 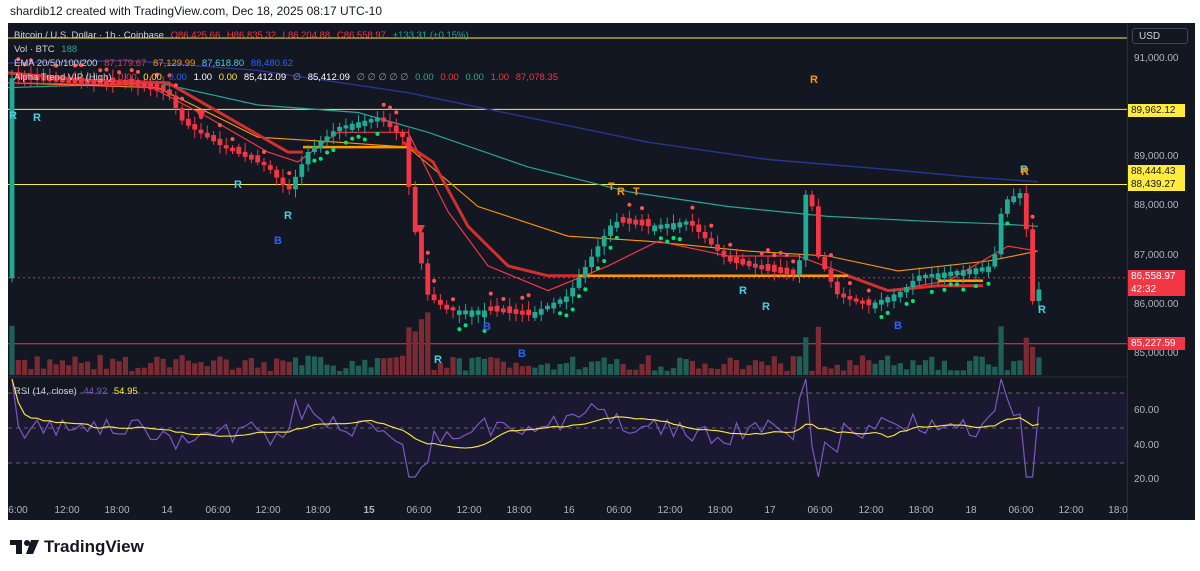 I want to click on time-tick: 14, so click(x=167, y=510).